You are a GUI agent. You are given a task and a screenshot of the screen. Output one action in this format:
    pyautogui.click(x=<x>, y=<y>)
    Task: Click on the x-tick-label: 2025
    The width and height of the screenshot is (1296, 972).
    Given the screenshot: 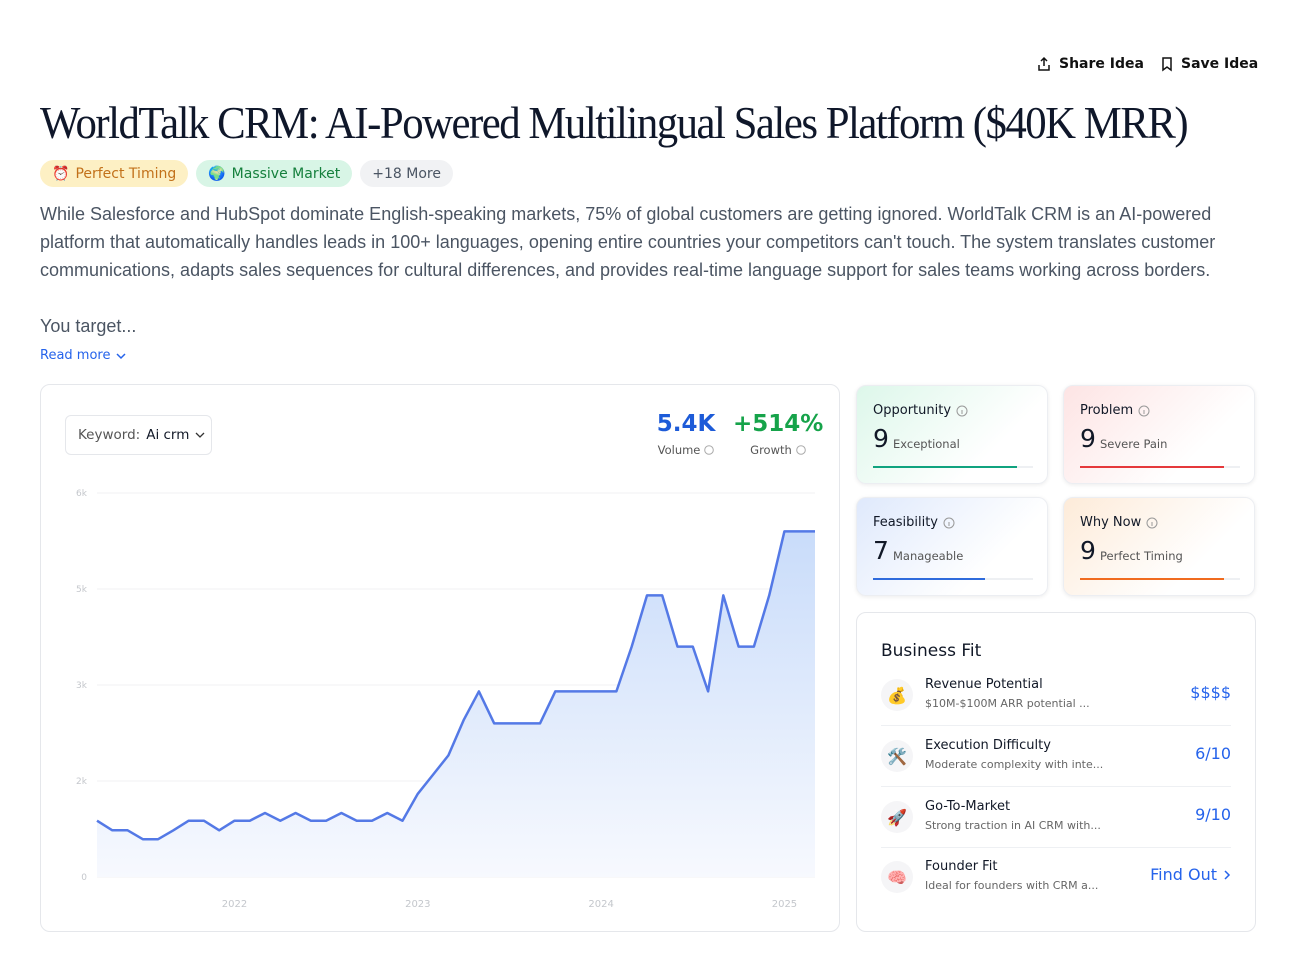 What is the action you would take?
    pyautogui.click(x=784, y=904)
    